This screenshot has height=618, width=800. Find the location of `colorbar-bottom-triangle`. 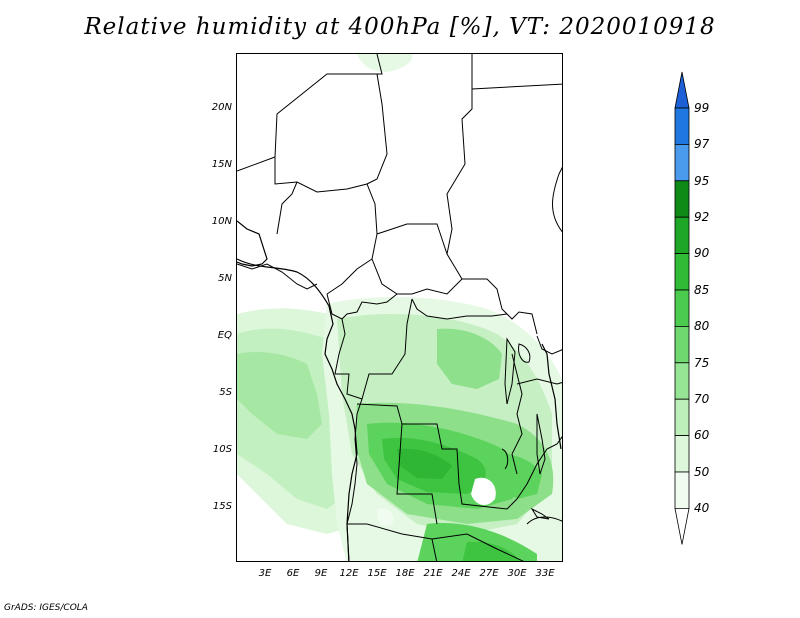

colorbar-bottom-triangle is located at coordinates (682, 526).